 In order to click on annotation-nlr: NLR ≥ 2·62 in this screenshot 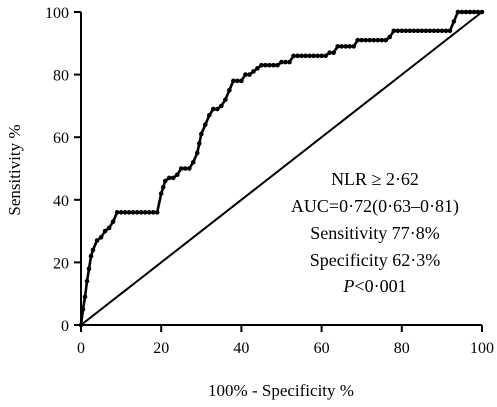, I will do `click(375, 179)`.